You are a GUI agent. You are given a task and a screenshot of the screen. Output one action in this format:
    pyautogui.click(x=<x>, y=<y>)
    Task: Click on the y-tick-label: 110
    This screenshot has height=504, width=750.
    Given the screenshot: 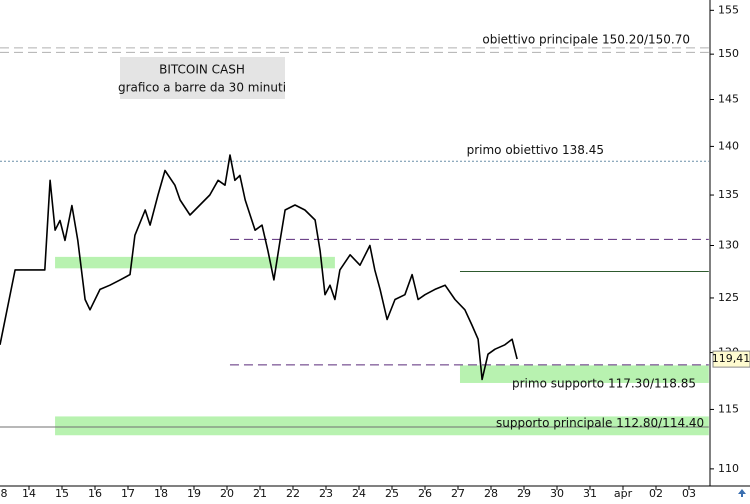 What is the action you would take?
    pyautogui.click(x=728, y=468)
    